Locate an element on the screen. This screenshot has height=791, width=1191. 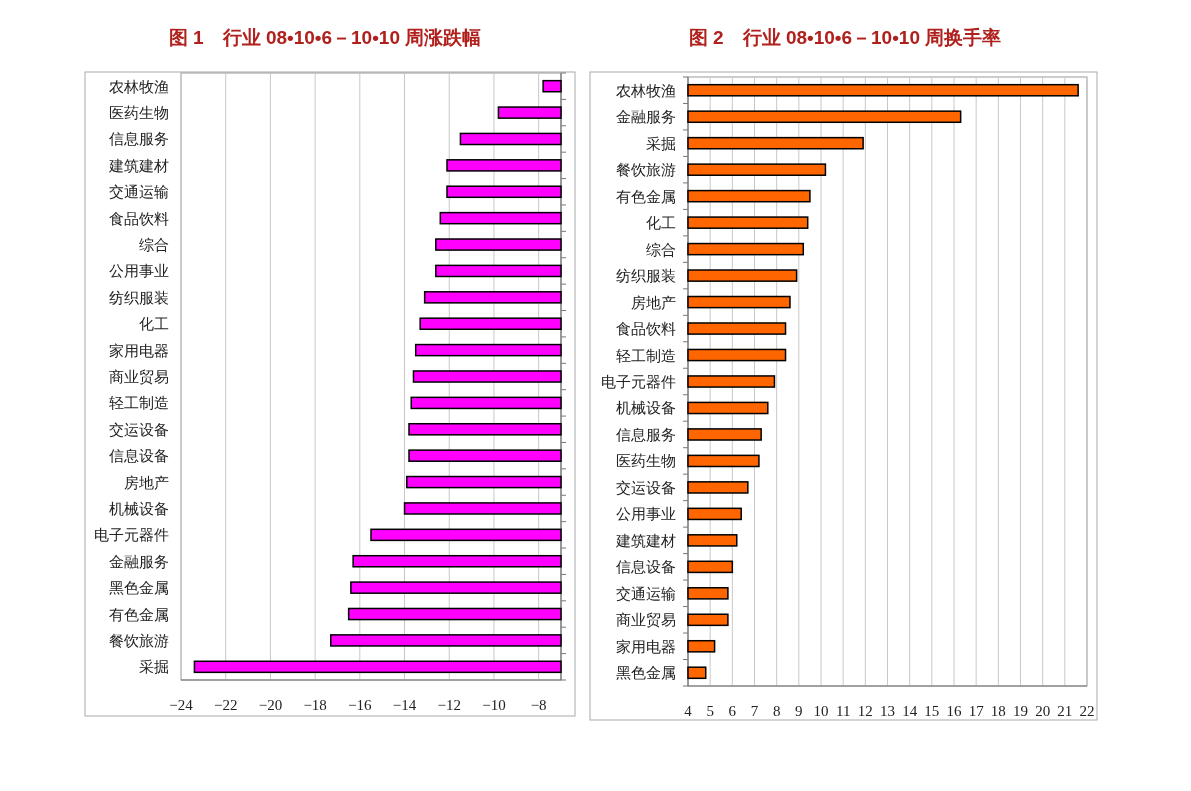
x-tick-label: 16 is located at coordinates (954, 711).